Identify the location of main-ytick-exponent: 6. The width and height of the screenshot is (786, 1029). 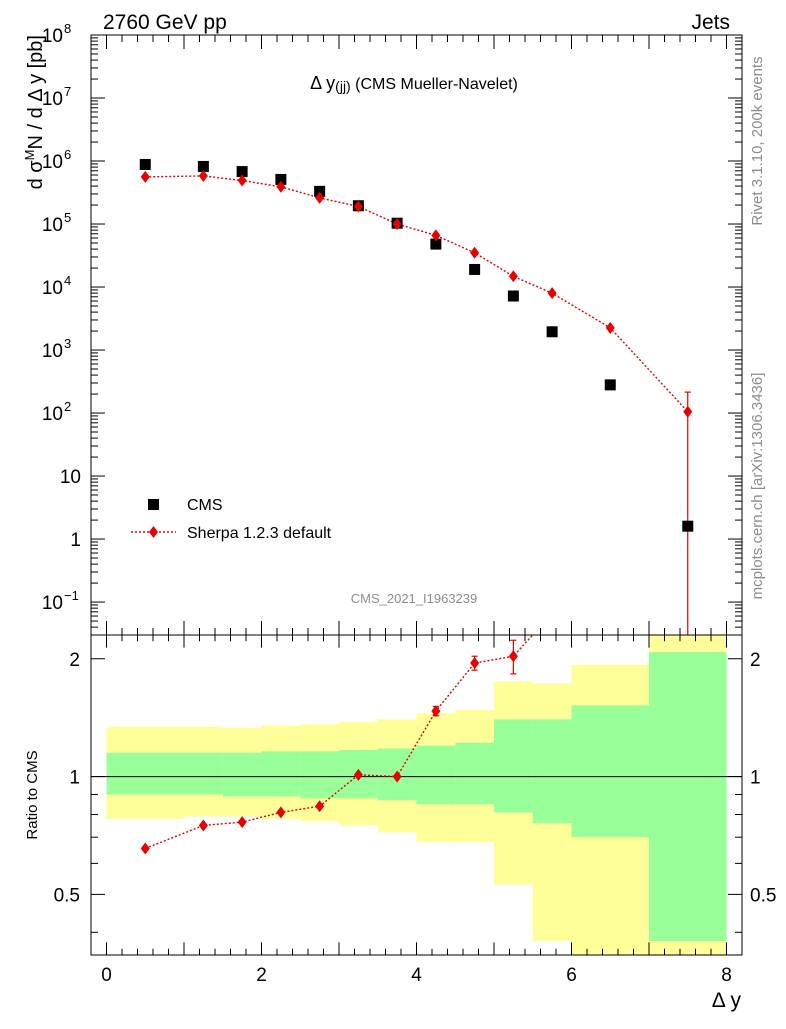
(67, 154).